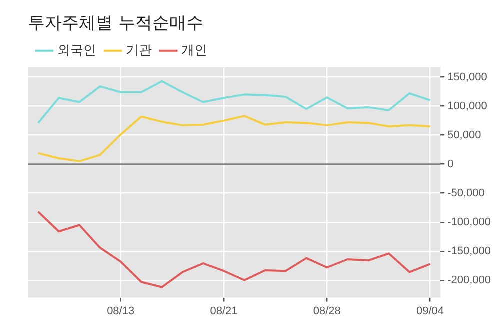 The height and width of the screenshot is (323, 500). What do you see at coordinates (470, 222) in the screenshot?
I see `y-tick-label: -100,000` at bounding box center [470, 222].